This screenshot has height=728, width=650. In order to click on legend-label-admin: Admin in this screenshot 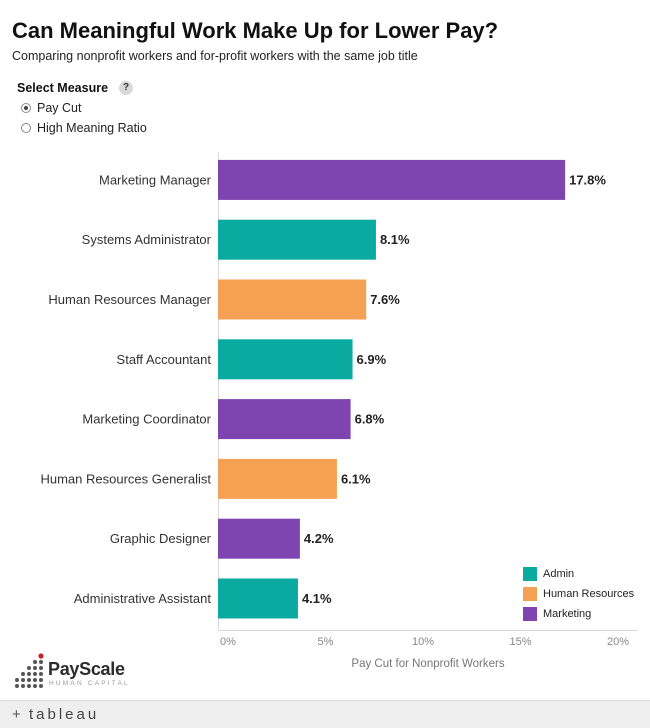, I will do `click(559, 574)`.